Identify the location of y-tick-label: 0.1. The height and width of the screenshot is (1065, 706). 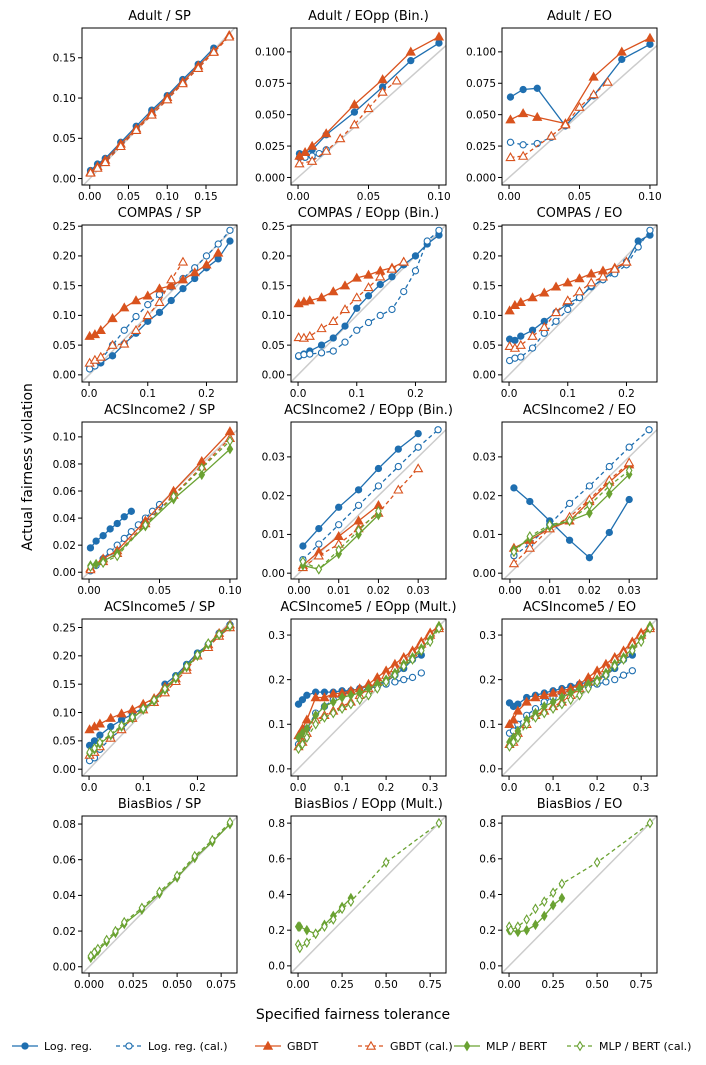
(276, 725).